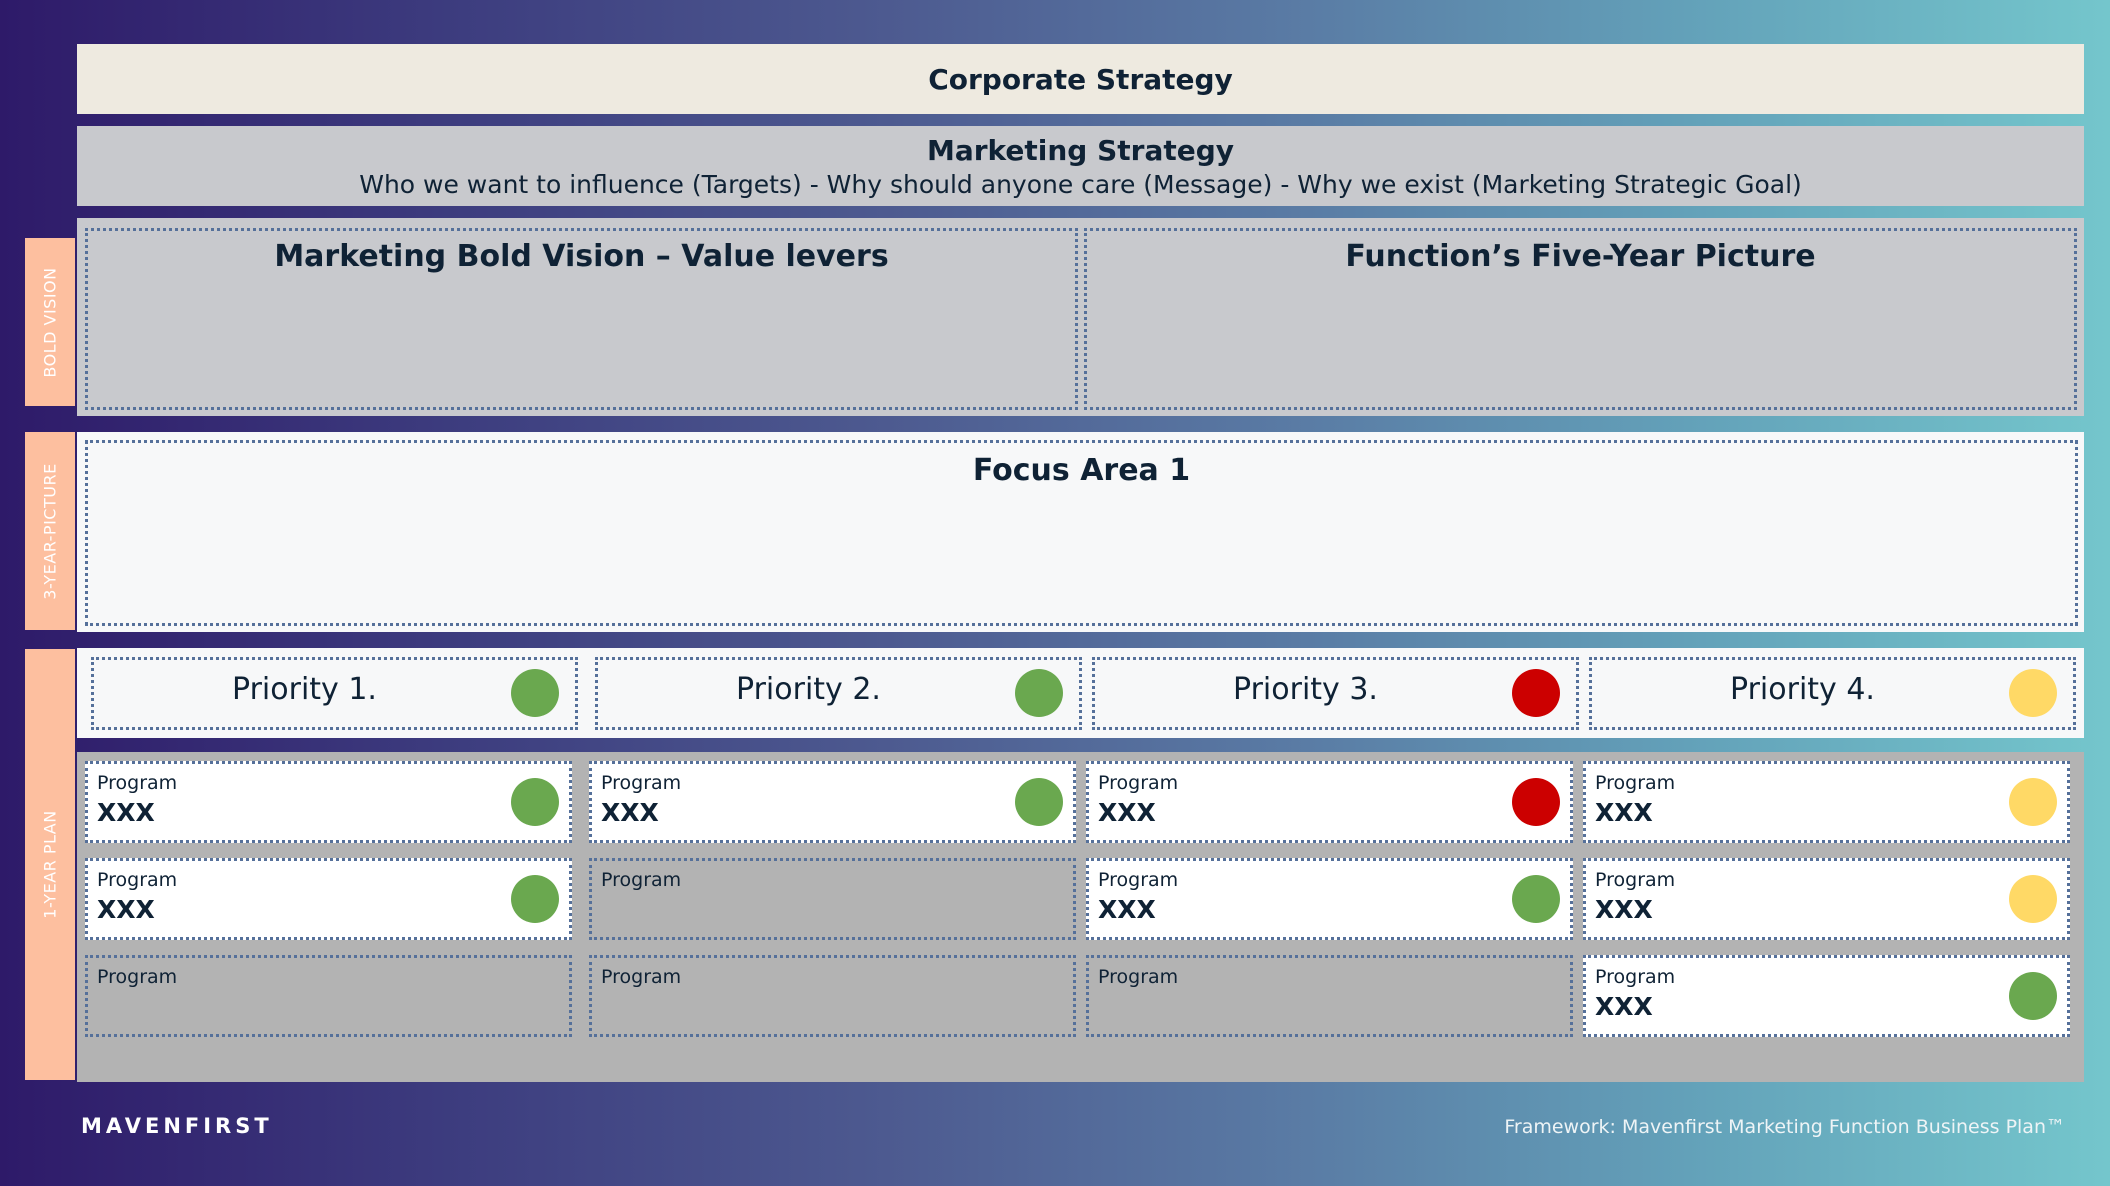 The height and width of the screenshot is (1186, 2110). What do you see at coordinates (581, 256) in the screenshot?
I see `bold-vision-left-title: Marketing Bold Vision – Value levers` at bounding box center [581, 256].